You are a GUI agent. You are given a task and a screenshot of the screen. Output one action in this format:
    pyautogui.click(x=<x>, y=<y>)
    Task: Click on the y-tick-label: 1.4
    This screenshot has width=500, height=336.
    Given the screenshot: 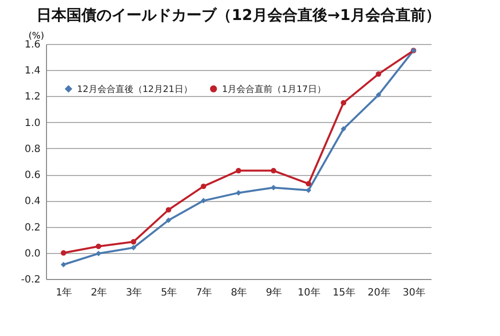 What is the action you would take?
    pyautogui.click(x=32, y=71)
    